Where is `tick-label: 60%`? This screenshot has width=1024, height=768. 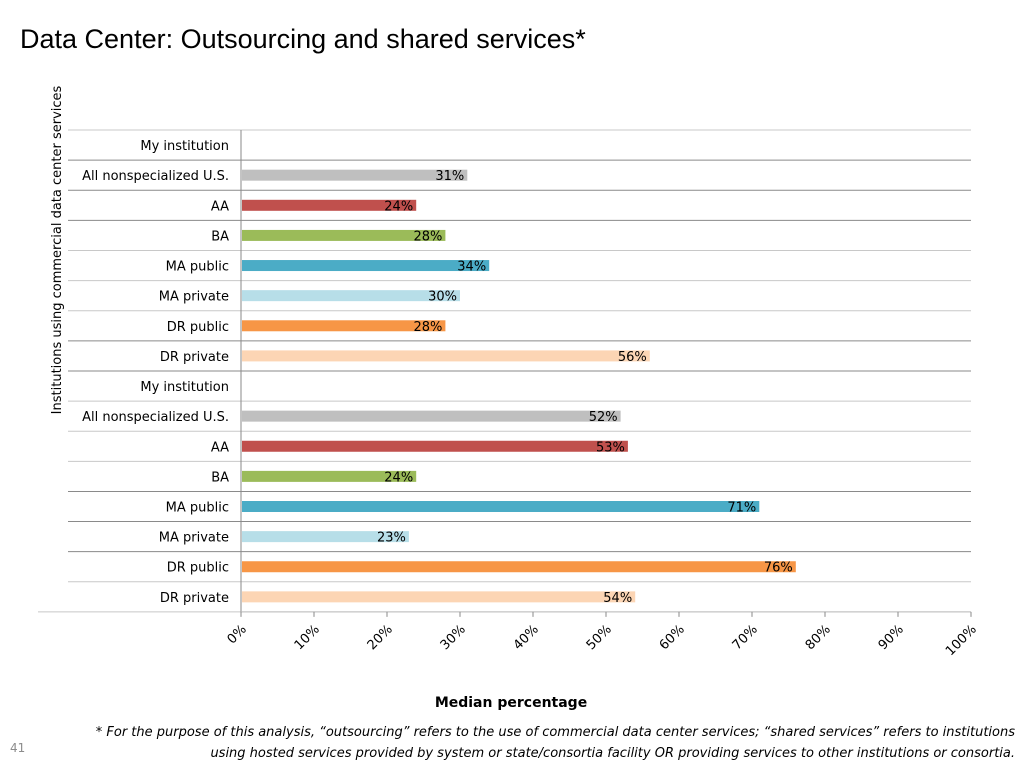 tick-label: 60% is located at coordinates (672, 637).